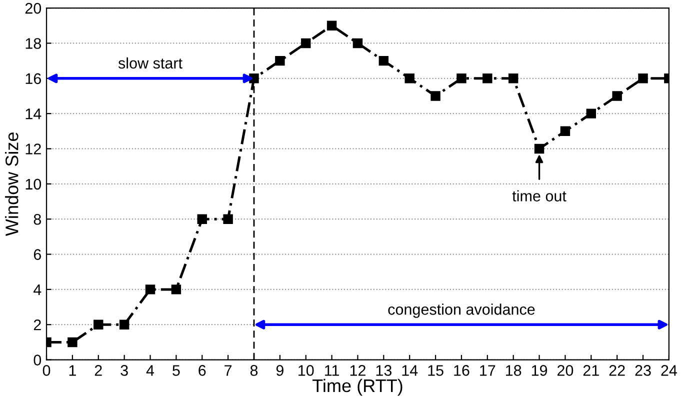 Image resolution: width=684 pixels, height=402 pixels. Describe the element at coordinates (488, 370) in the screenshot. I see `x-tick-label: 17` at that location.